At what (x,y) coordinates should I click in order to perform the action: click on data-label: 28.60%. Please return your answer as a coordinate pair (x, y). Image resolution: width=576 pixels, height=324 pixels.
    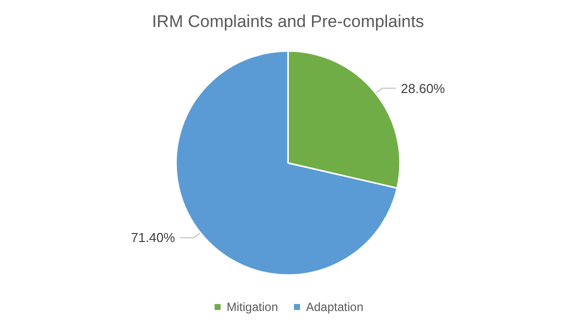
    Looking at the image, I should click on (423, 88).